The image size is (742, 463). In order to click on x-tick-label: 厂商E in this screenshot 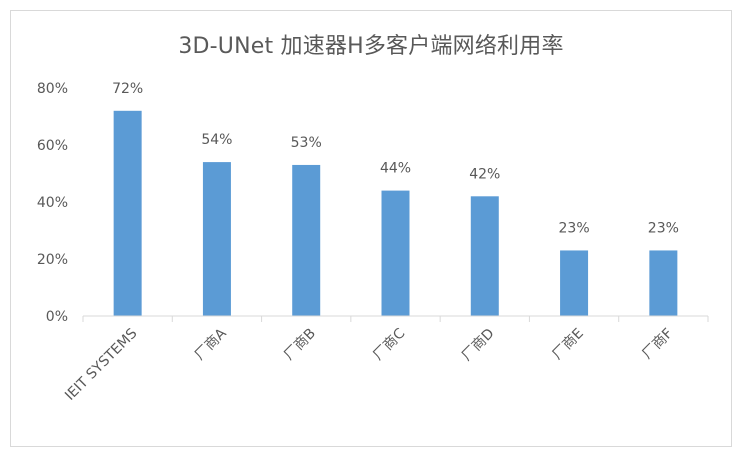, I will do `click(568, 344)`.